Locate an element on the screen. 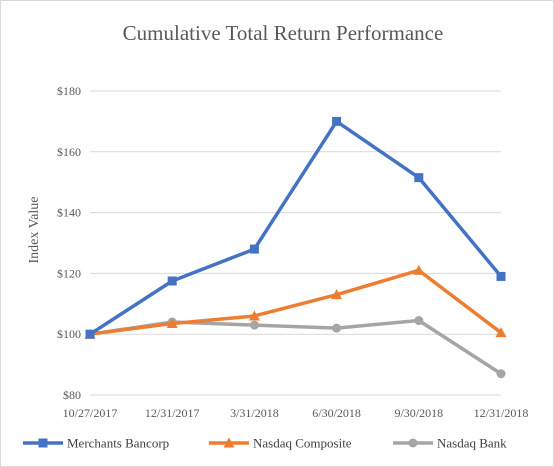 Image resolution: width=554 pixels, height=467 pixels. y-tick-label: $140 is located at coordinates (69, 213).